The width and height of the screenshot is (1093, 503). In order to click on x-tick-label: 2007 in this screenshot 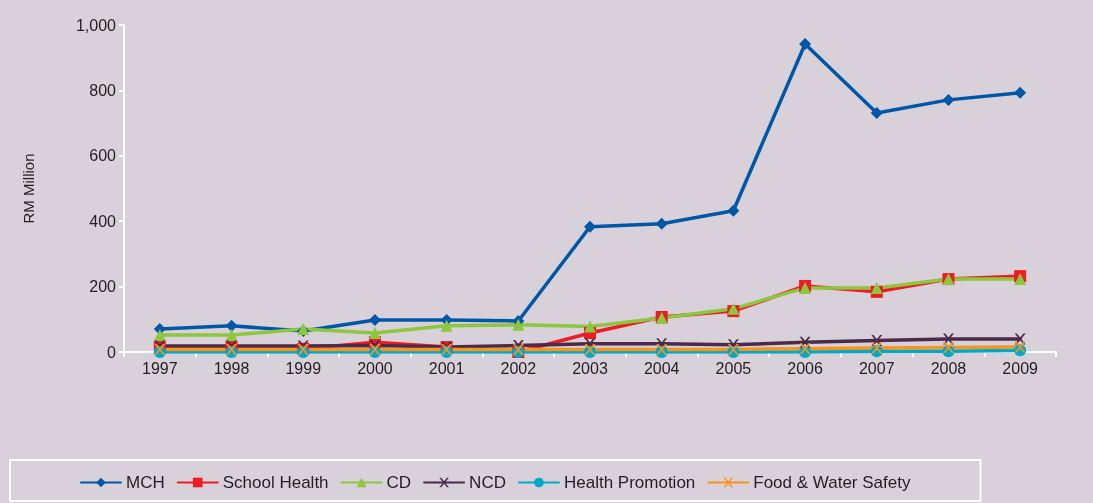, I will do `click(876, 368)`.